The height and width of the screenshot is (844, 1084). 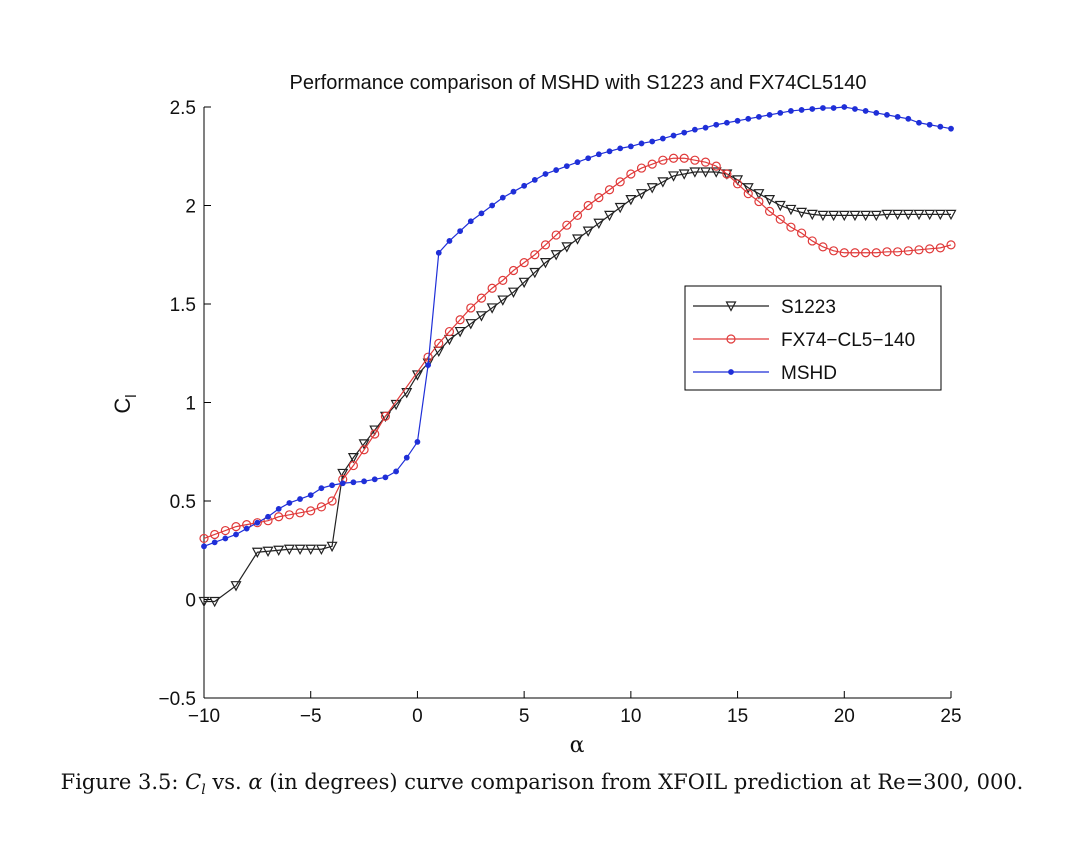 I want to click on legend-marker, so click(x=731, y=339).